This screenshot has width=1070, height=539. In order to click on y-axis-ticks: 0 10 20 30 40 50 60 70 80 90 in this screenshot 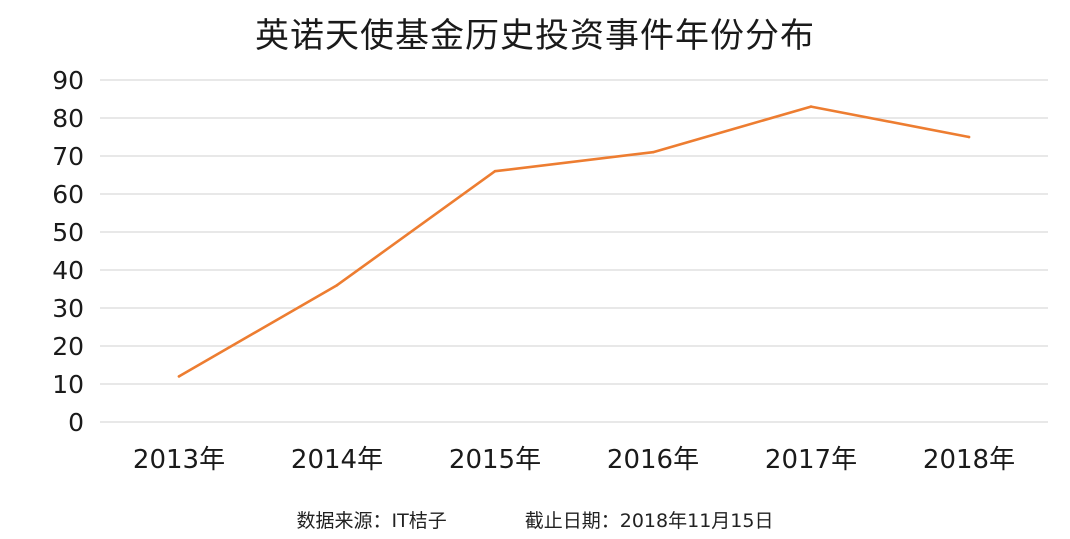, I will do `click(68, 251)`.